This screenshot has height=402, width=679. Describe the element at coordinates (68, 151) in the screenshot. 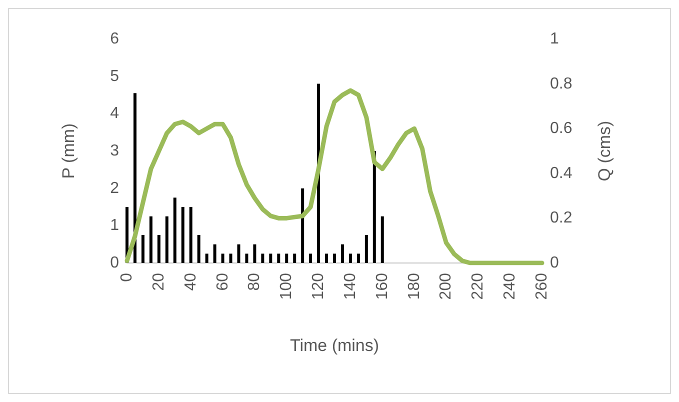

I see `y-axis-title: P (mm)` at that location.